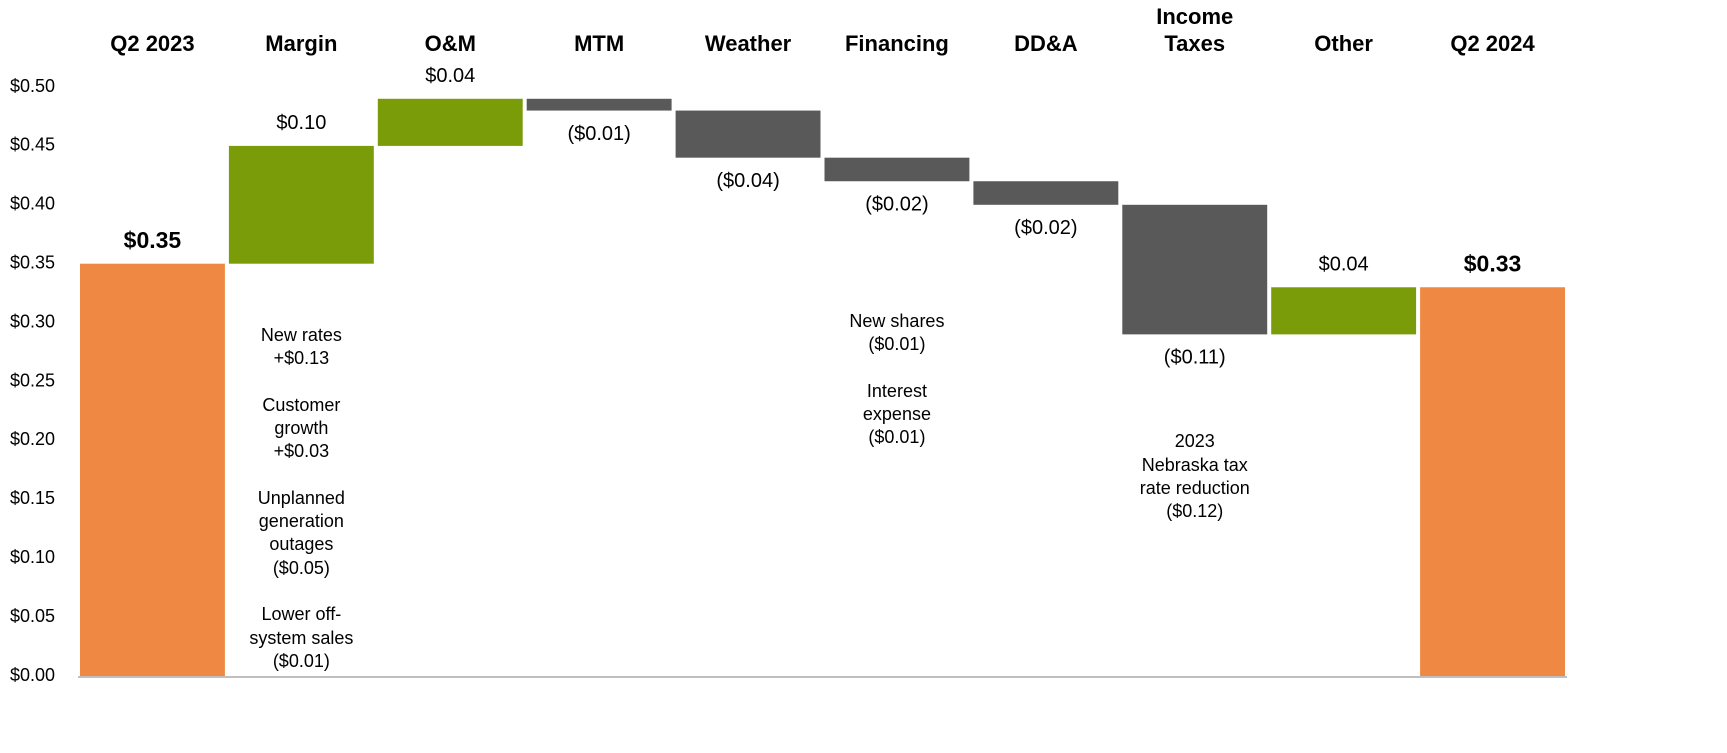  Describe the element at coordinates (32, 439) in the screenshot. I see `y-tick-label: $0.20` at that location.